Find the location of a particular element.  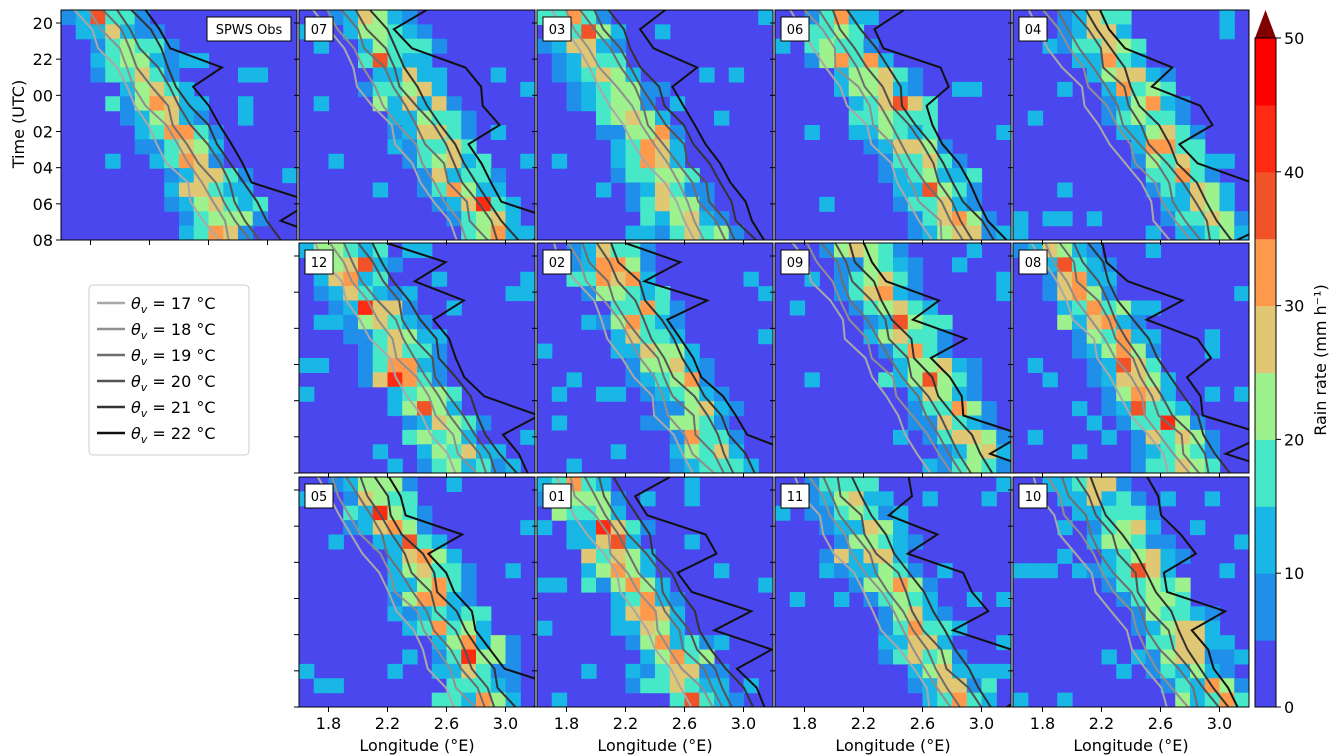

panel-spws-obs: SPWS Obs is located at coordinates (179, 125).